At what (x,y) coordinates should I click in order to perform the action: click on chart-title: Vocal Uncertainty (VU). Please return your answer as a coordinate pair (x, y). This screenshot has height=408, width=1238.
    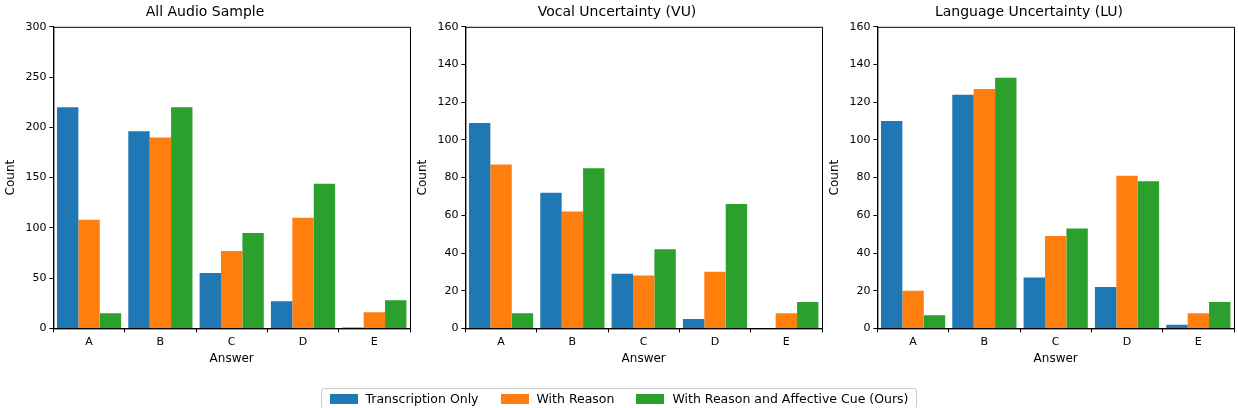
    Looking at the image, I should click on (617, 11).